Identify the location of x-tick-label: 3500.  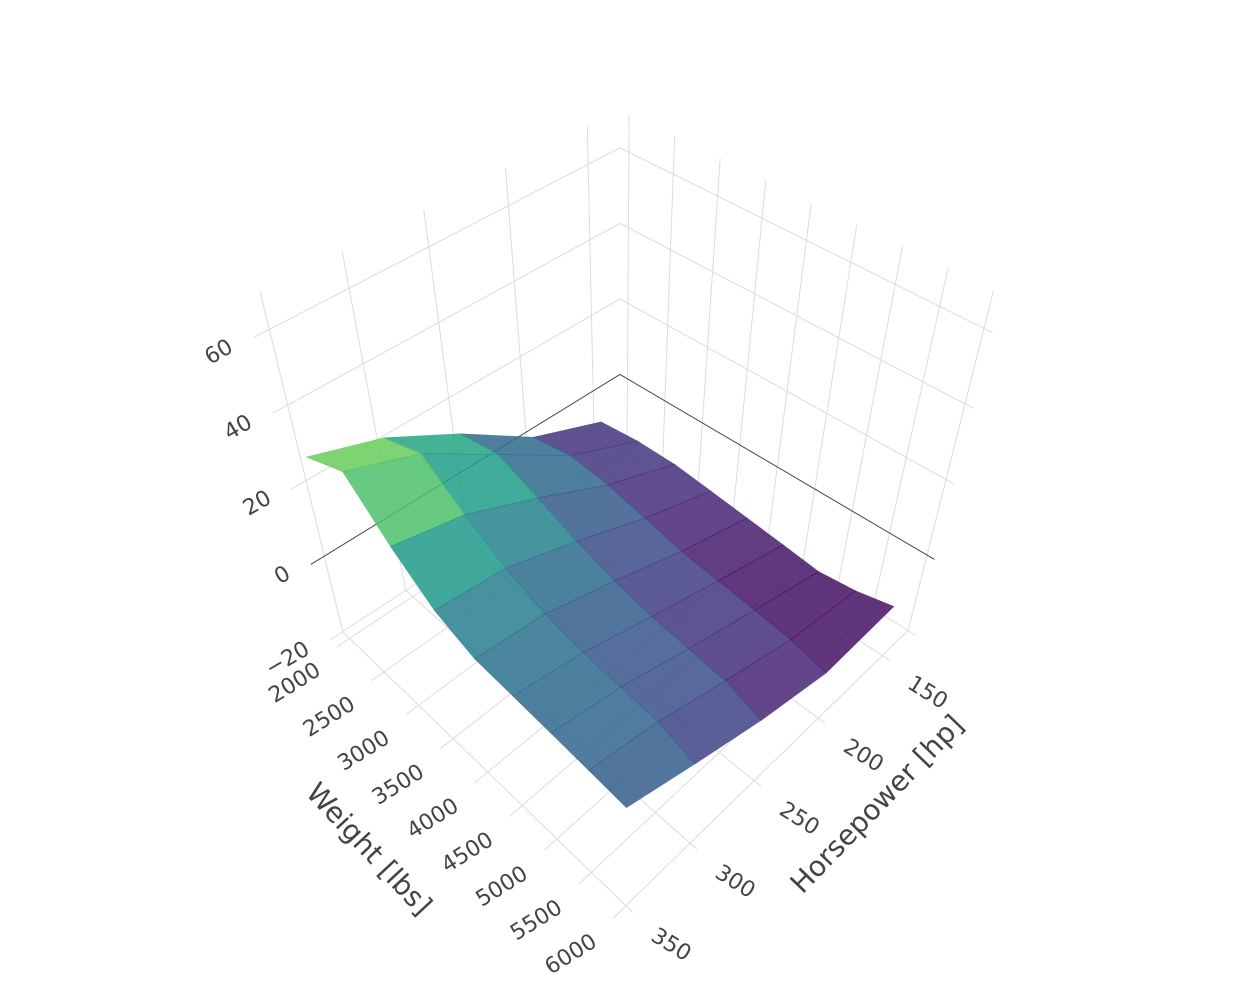
(398, 785).